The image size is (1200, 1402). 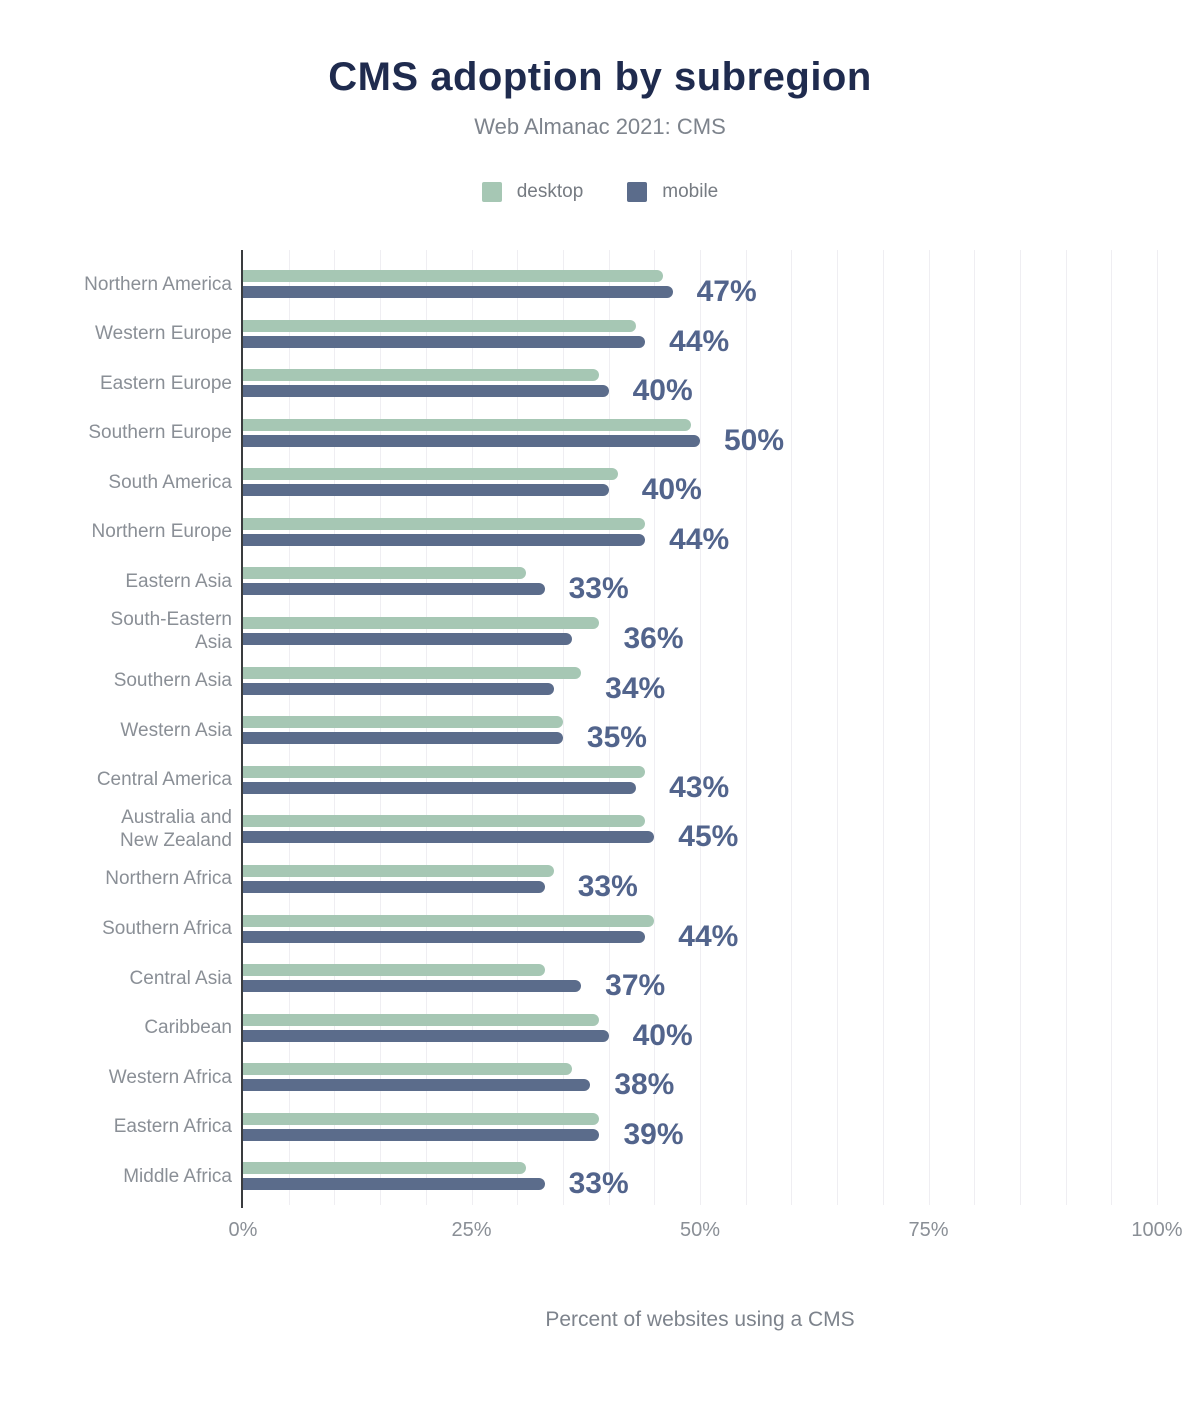 What do you see at coordinates (600, 77) in the screenshot?
I see `chart-title: CMS adoption by subregion` at bounding box center [600, 77].